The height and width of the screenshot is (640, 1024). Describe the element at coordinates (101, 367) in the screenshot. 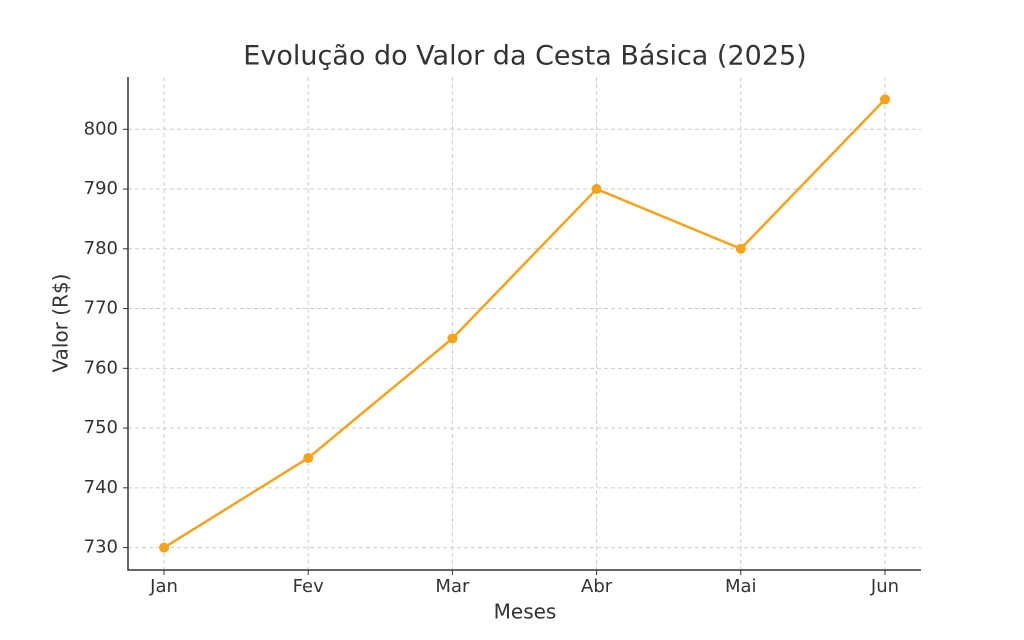

I see `y-tick-label: 760` at that location.